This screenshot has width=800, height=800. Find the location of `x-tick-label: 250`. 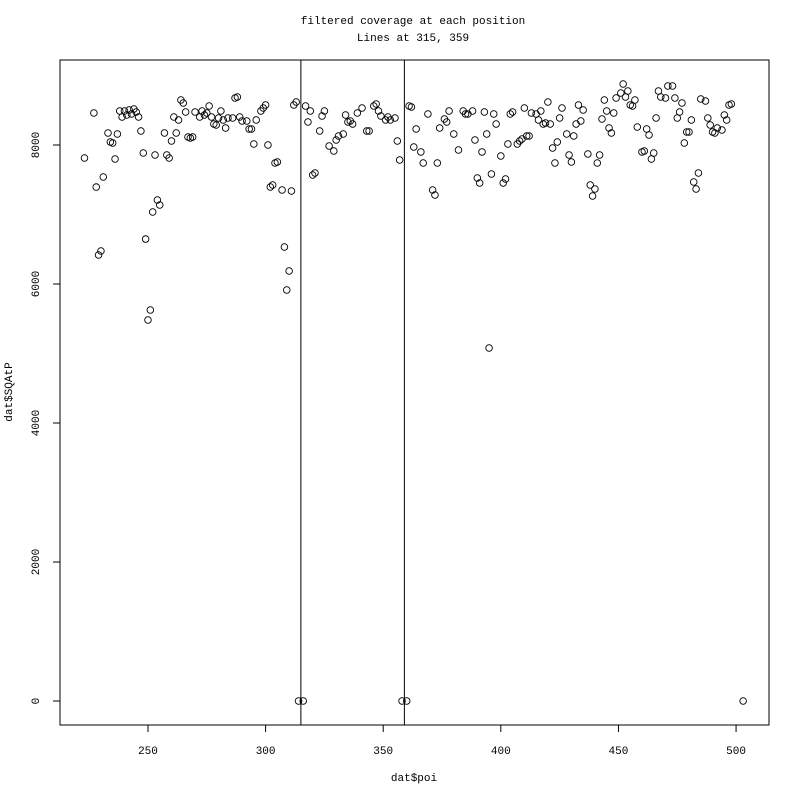

x-tick-label: 250 is located at coordinates (148, 752).